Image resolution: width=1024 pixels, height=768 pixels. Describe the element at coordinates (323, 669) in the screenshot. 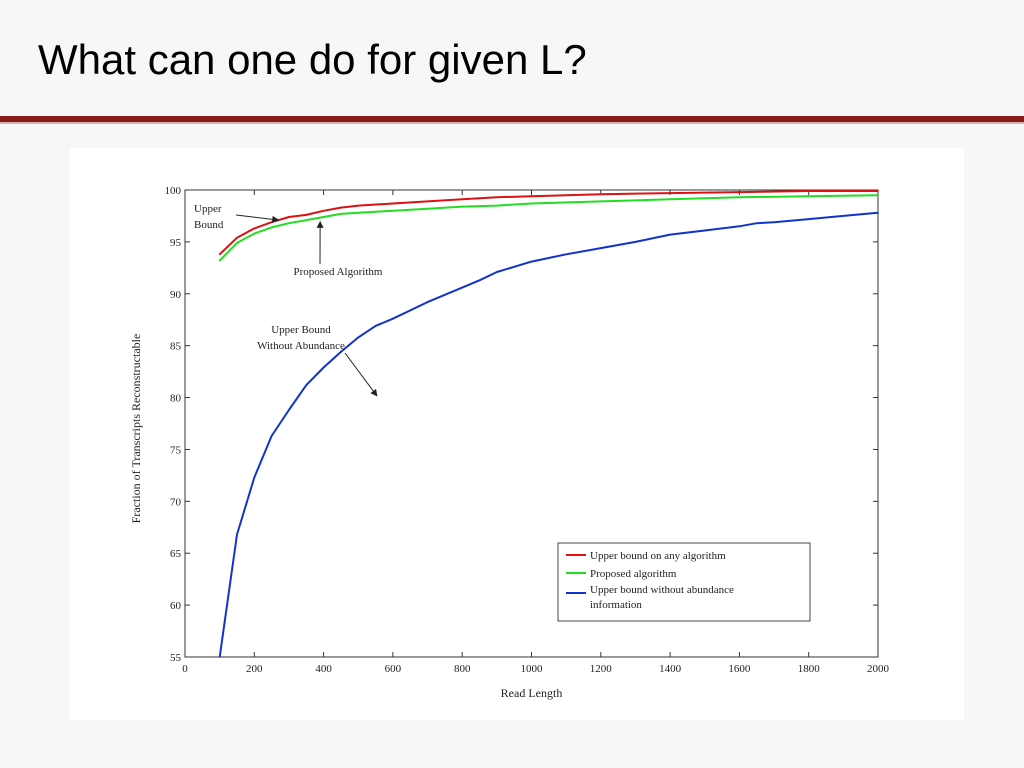

I see `x-tick-label: 400` at that location.